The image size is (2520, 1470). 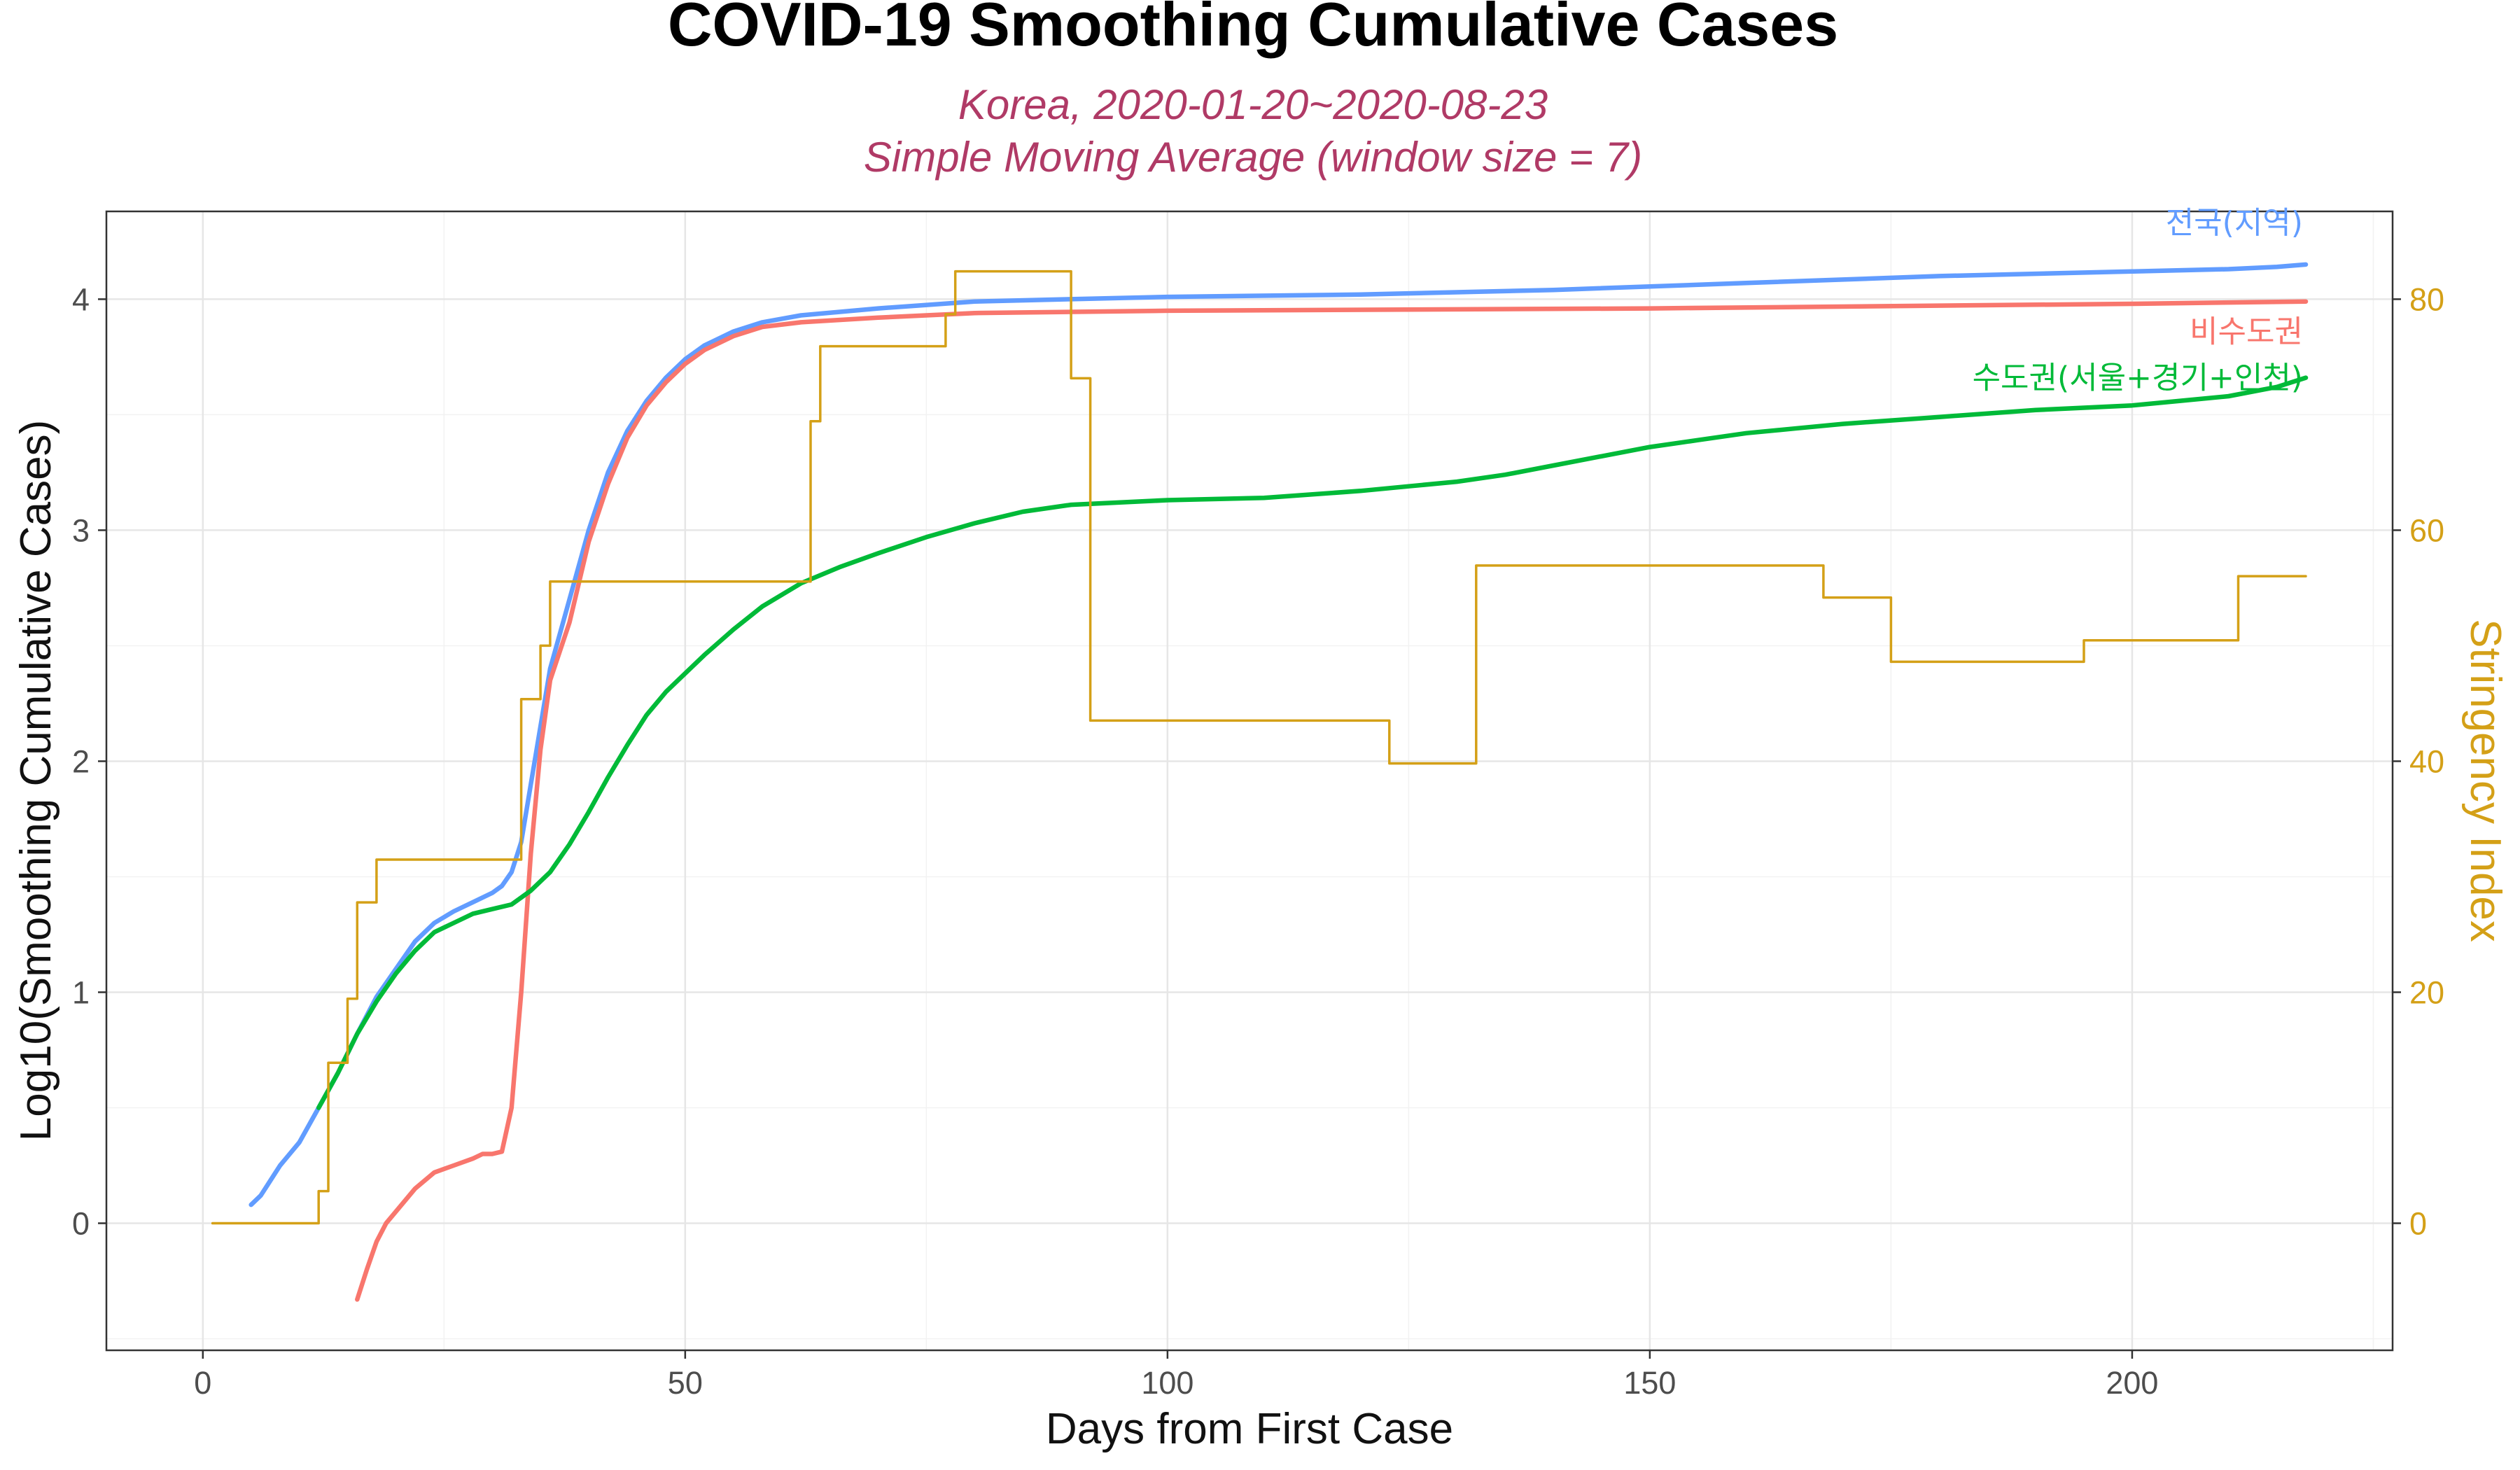 I want to click on y2-axis-title: Stringency Index, so click(x=2485, y=780).